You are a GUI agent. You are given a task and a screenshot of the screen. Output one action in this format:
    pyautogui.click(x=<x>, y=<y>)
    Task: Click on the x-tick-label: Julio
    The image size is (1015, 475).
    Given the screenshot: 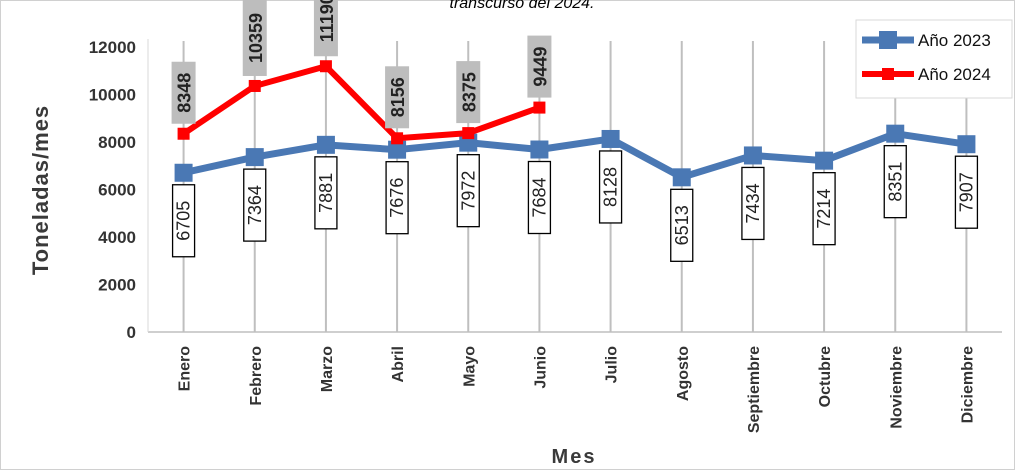 What is the action you would take?
    pyautogui.click(x=612, y=365)
    